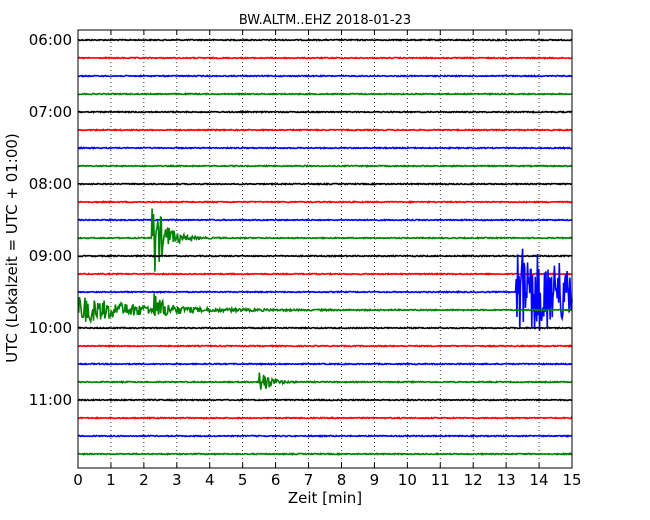 This screenshot has width=650, height=520. What do you see at coordinates (243, 480) in the screenshot?
I see `x-tick-label: 5` at bounding box center [243, 480].